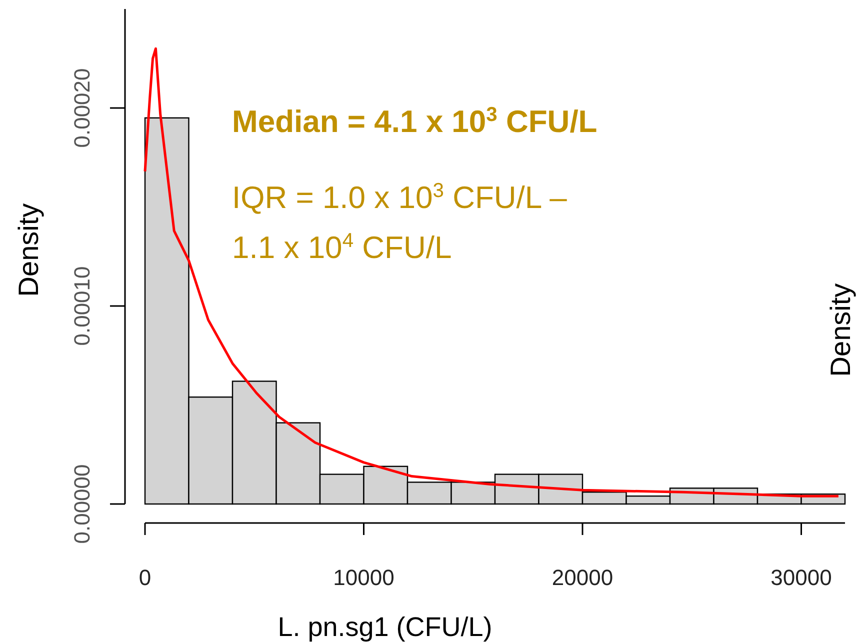  I want to click on x-tick-label: 10000, so click(363, 577).